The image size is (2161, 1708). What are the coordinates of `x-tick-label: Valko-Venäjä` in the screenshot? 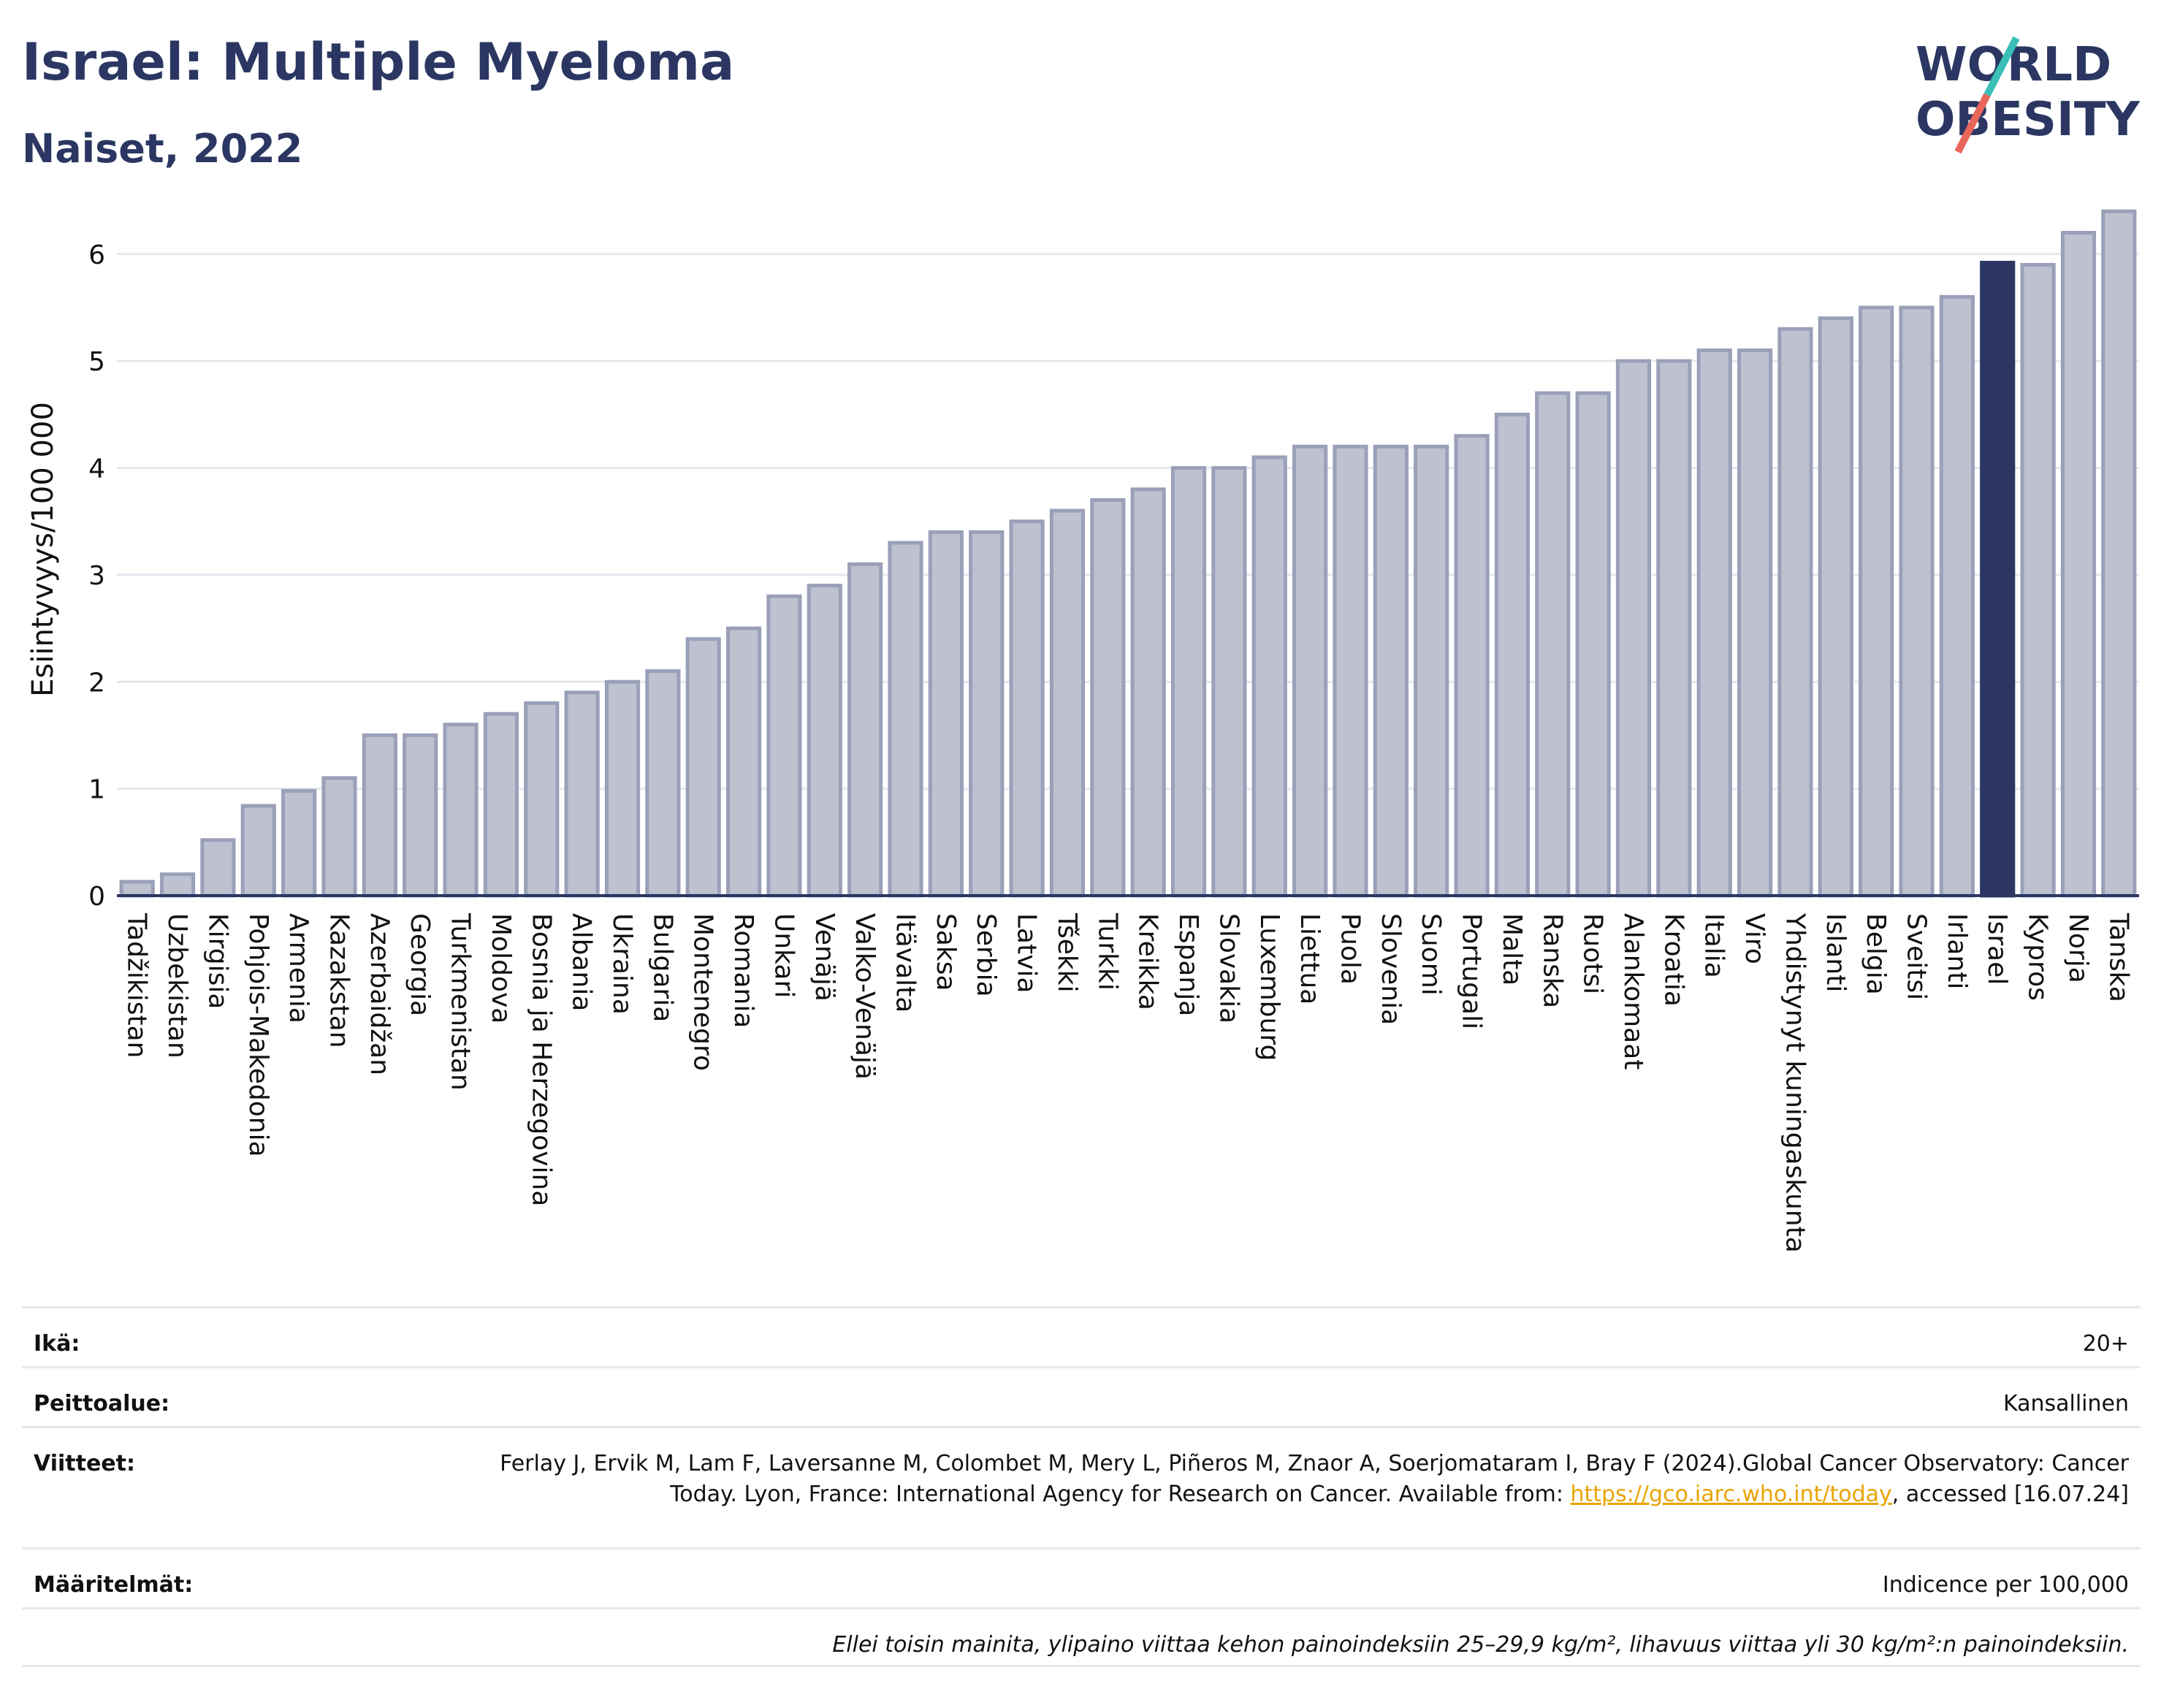 It's located at (865, 997).